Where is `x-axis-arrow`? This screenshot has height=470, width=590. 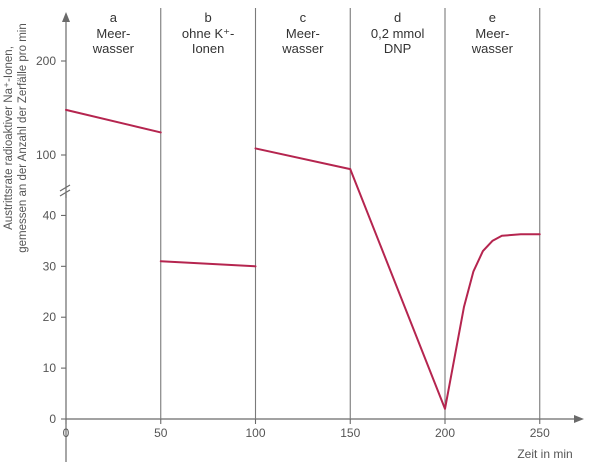
x-axis-arrow is located at coordinates (579, 419).